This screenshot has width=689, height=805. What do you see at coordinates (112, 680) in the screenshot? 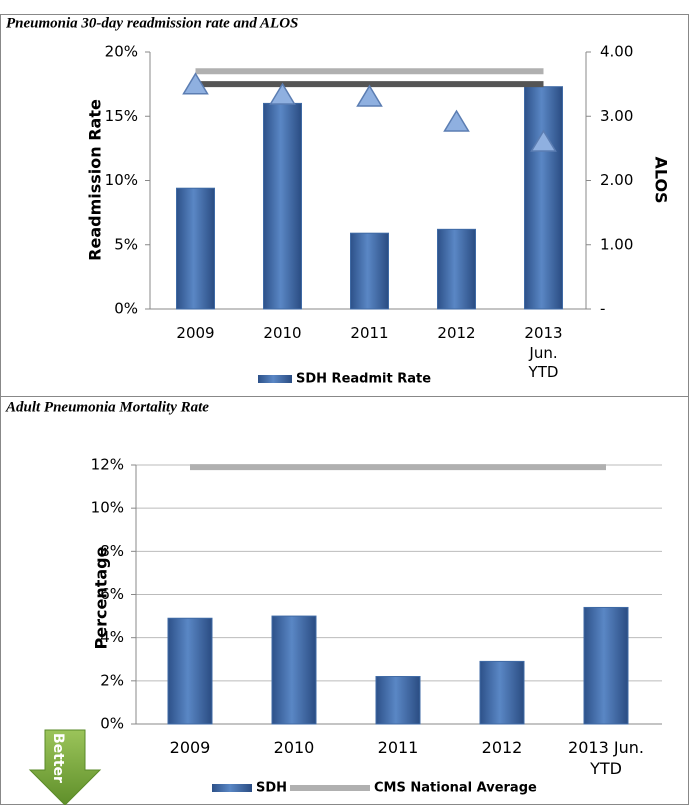
I see `y-tick-label: 2%` at bounding box center [112, 680].